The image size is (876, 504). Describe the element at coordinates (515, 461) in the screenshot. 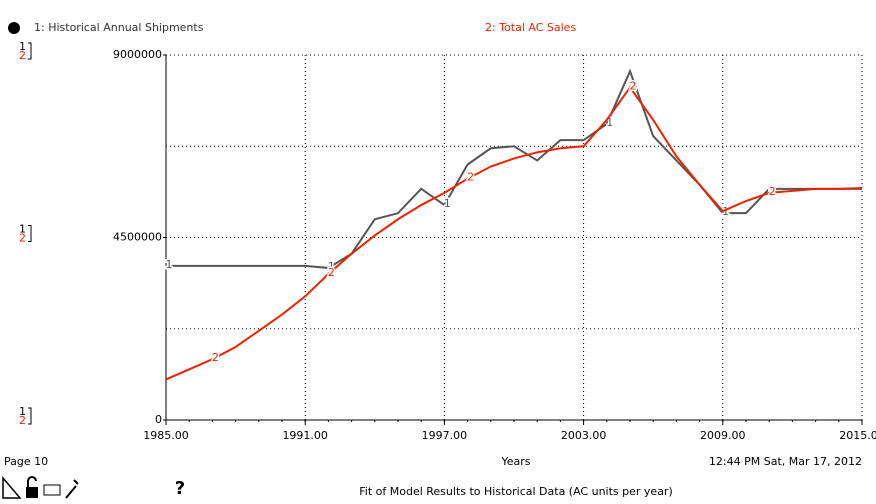

I see `x-axis-label: Years` at that location.